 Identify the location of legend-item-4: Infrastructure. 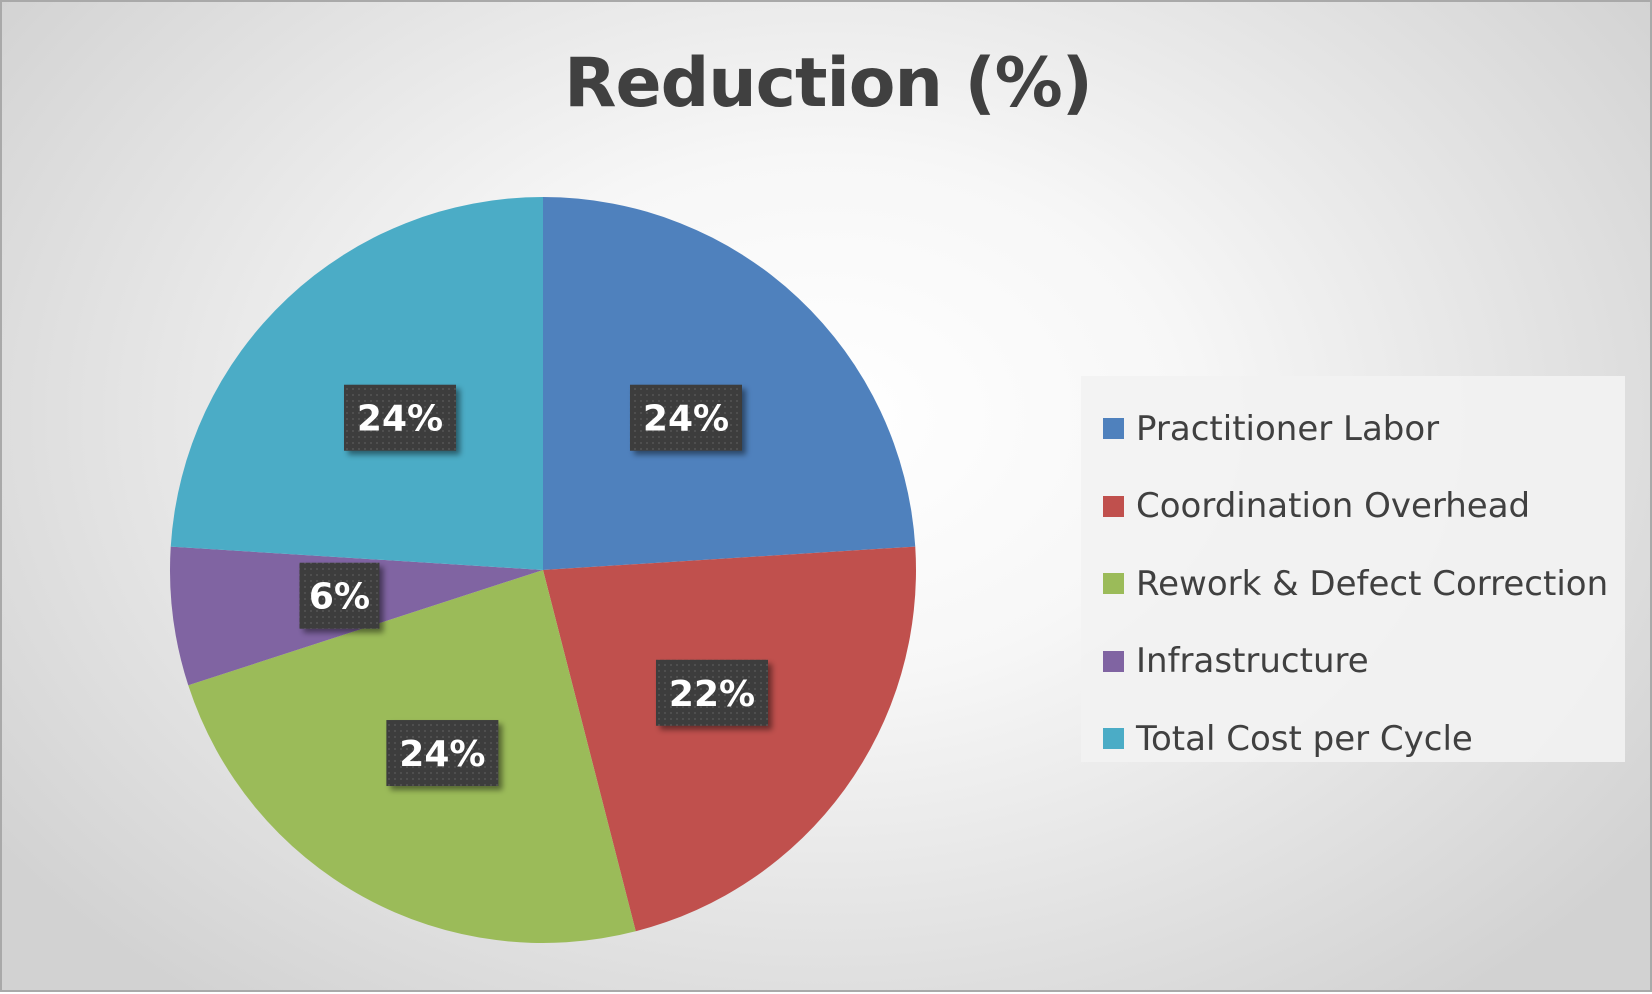
(1353, 662).